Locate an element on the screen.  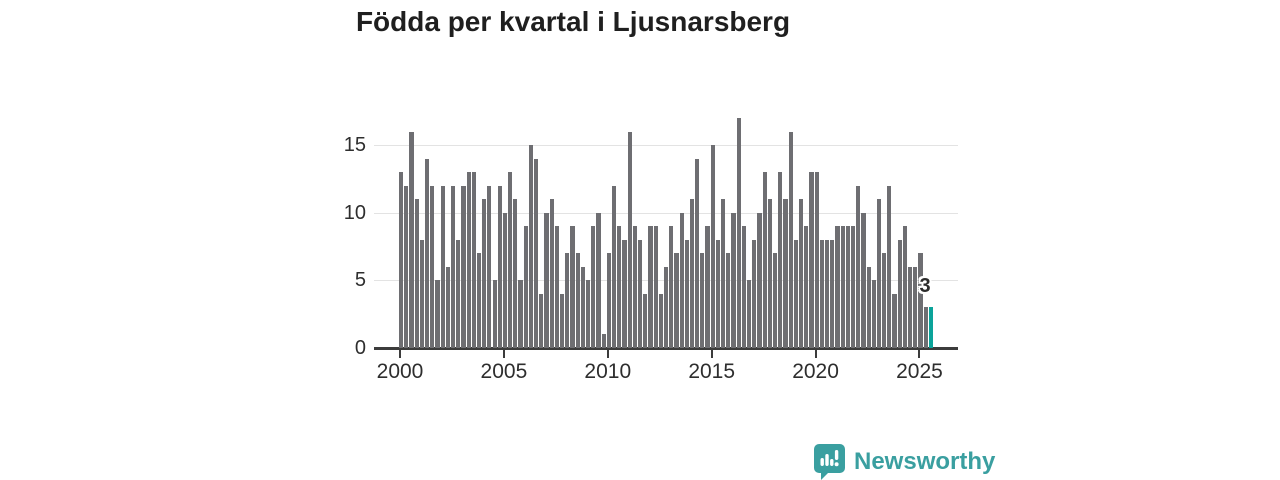
bar-latest is located at coordinates (931, 327).